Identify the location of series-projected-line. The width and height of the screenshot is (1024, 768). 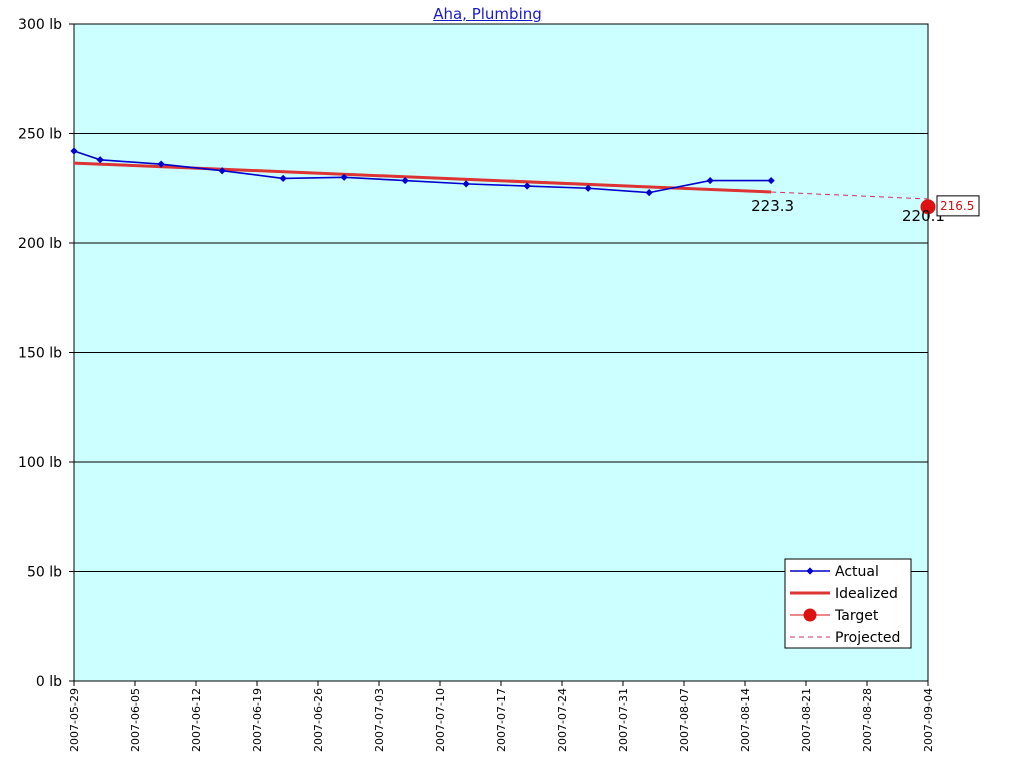
(850, 195).